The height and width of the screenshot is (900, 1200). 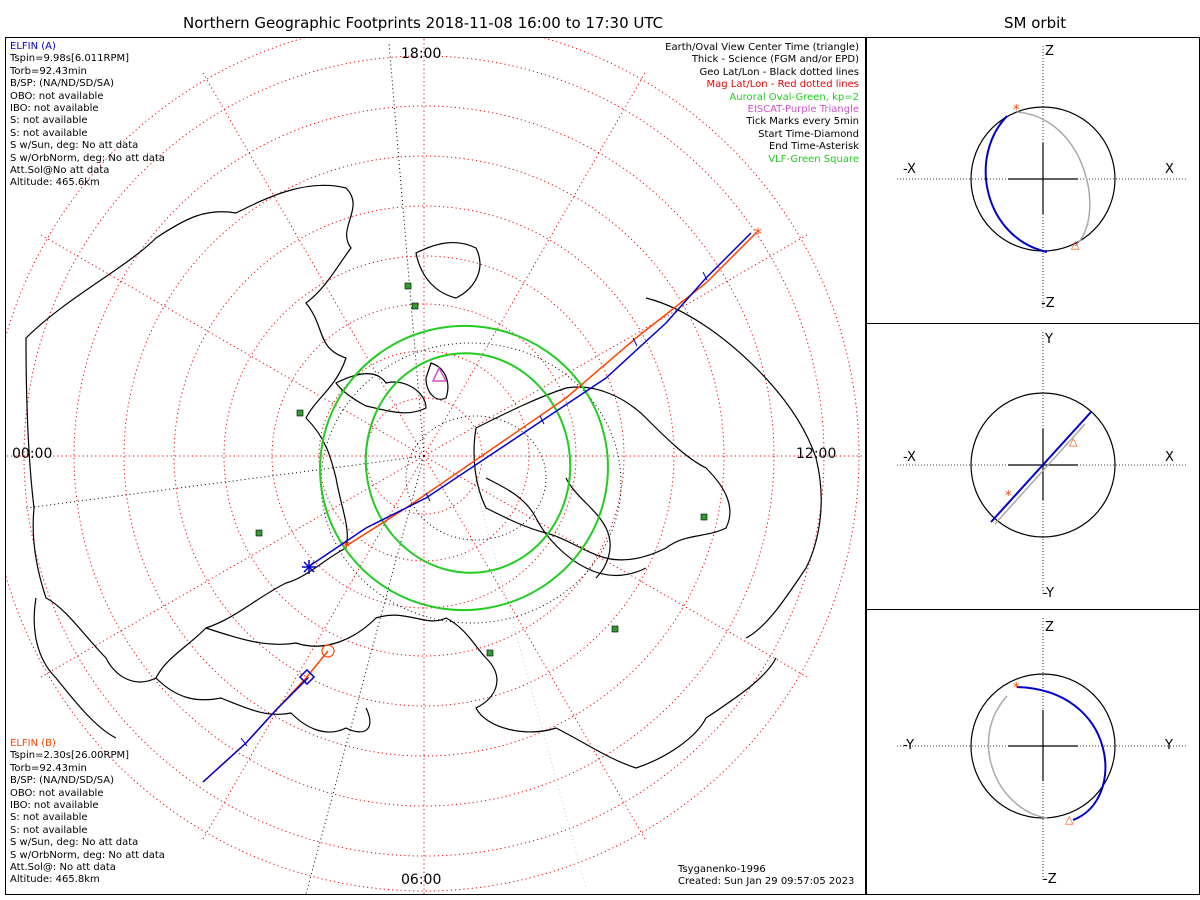 What do you see at coordinates (779, 72) in the screenshot?
I see `legend-item: Geo Lat/Lon - Black dotted lines` at bounding box center [779, 72].